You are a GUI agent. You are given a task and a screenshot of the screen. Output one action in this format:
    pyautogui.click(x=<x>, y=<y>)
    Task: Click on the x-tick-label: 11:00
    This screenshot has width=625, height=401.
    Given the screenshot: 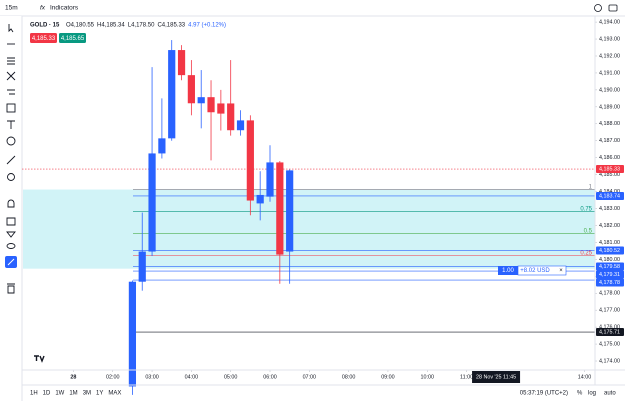 What is the action you would take?
    pyautogui.click(x=466, y=377)
    